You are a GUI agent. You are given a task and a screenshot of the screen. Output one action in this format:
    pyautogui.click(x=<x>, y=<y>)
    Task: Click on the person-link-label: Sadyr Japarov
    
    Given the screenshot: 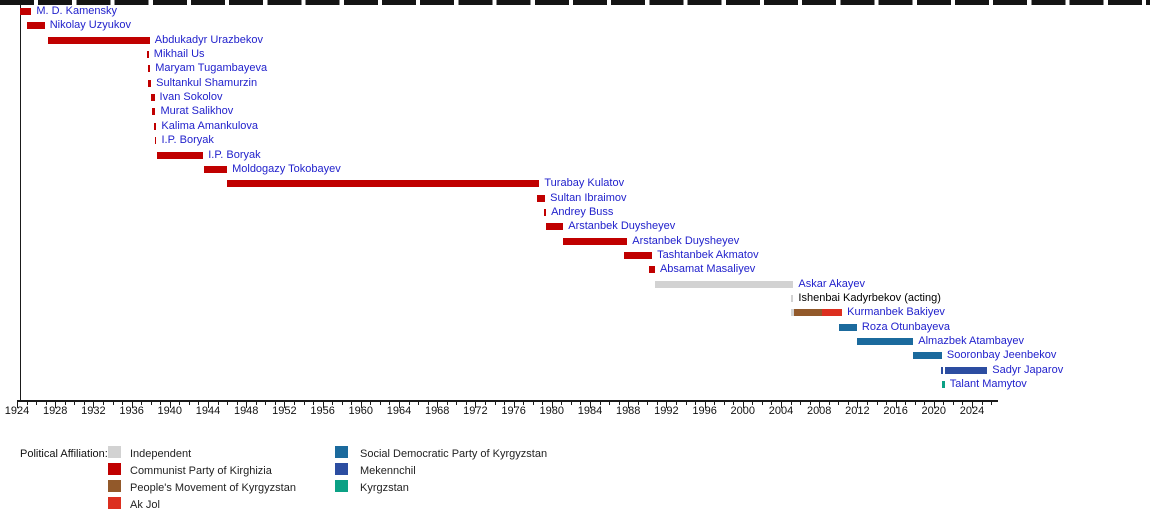 What is the action you would take?
    pyautogui.click(x=1028, y=369)
    